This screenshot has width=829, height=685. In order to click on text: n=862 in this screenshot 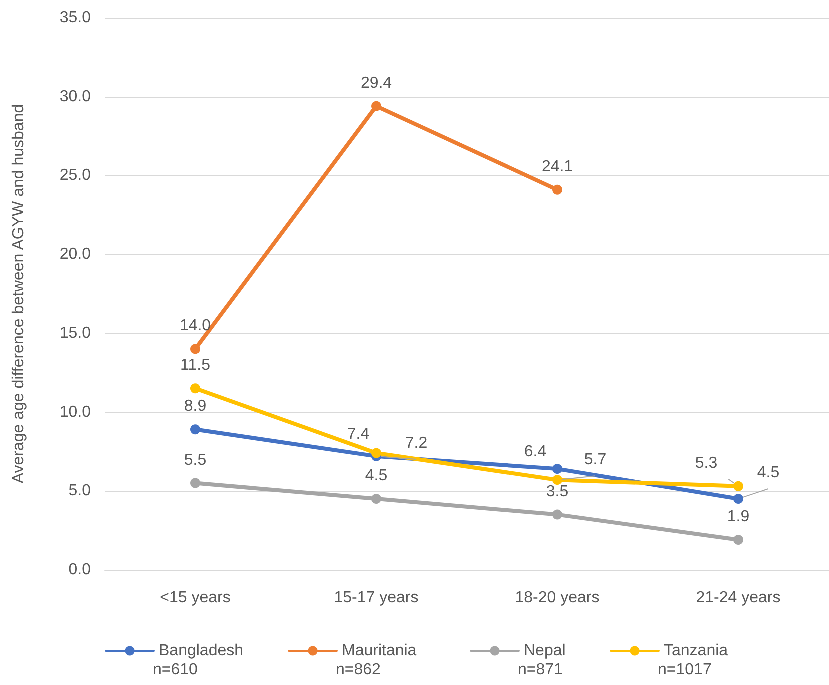, I will do `click(359, 670)`.